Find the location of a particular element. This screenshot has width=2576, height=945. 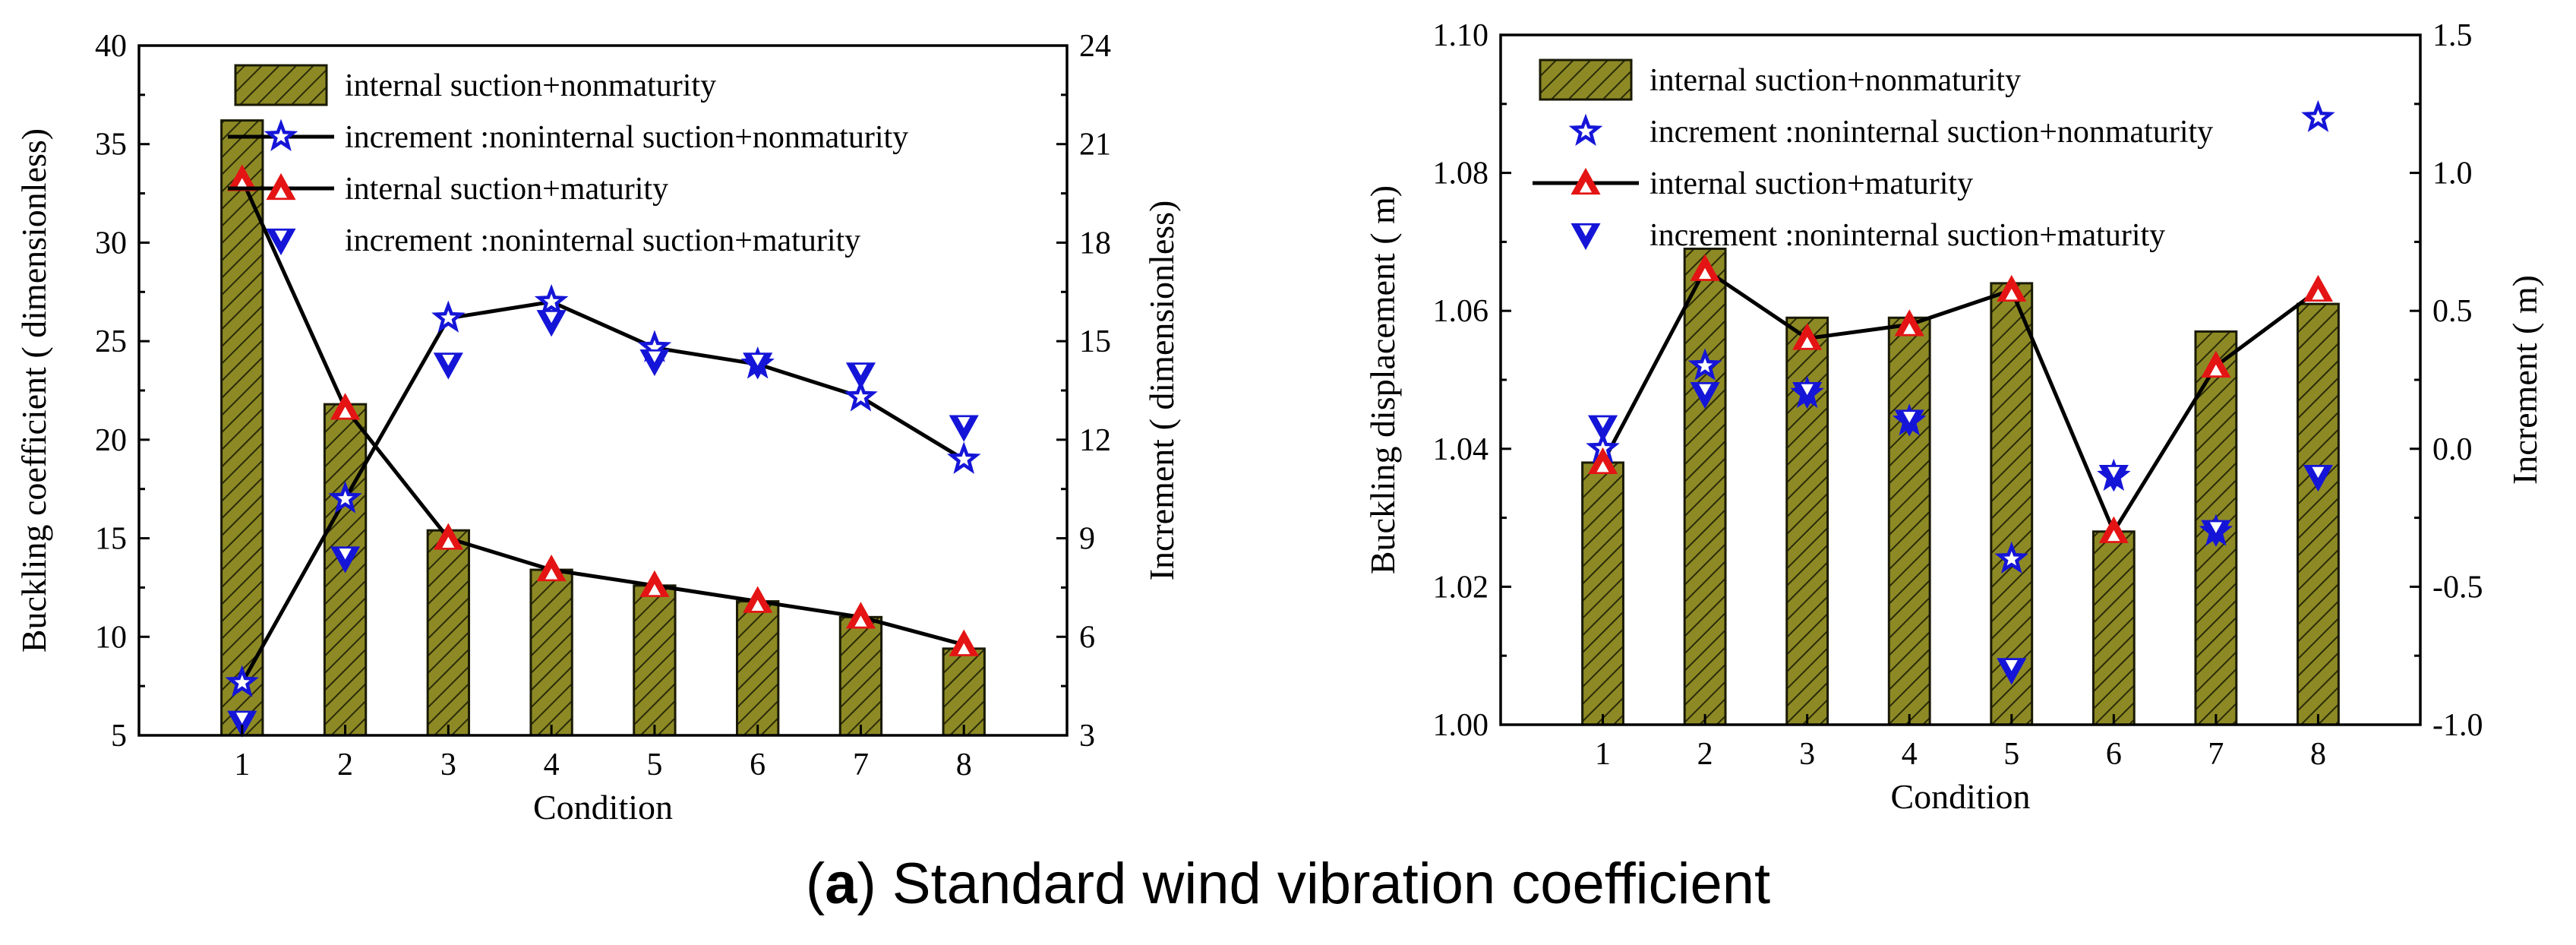

series-2-point-2-inner is located at coordinates (345, 412).